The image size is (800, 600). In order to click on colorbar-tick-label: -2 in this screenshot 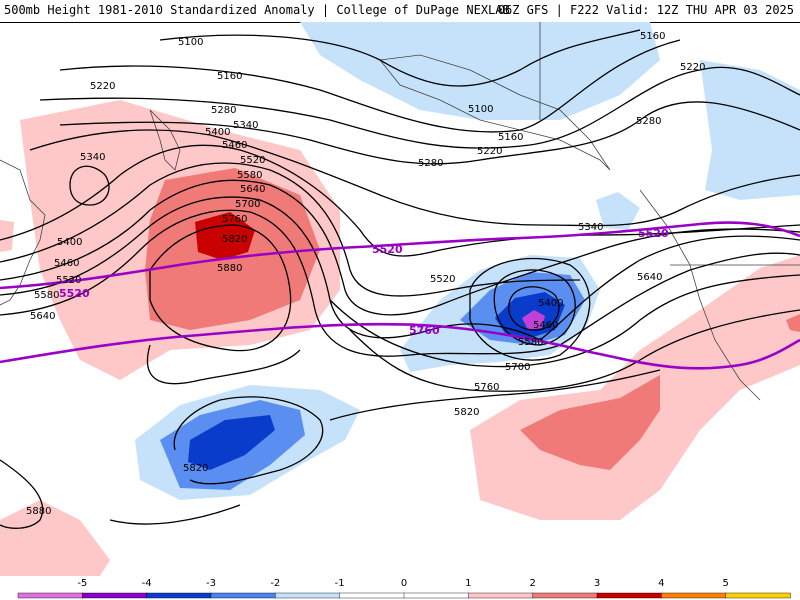, I will do `click(275, 583)`.